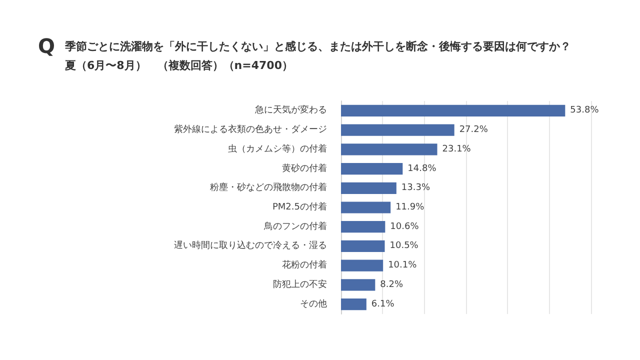 The image size is (640, 360). Describe the element at coordinates (277, 148) in the screenshot. I see `y-tick-label: 虫（カメムシ等）の付着` at that location.